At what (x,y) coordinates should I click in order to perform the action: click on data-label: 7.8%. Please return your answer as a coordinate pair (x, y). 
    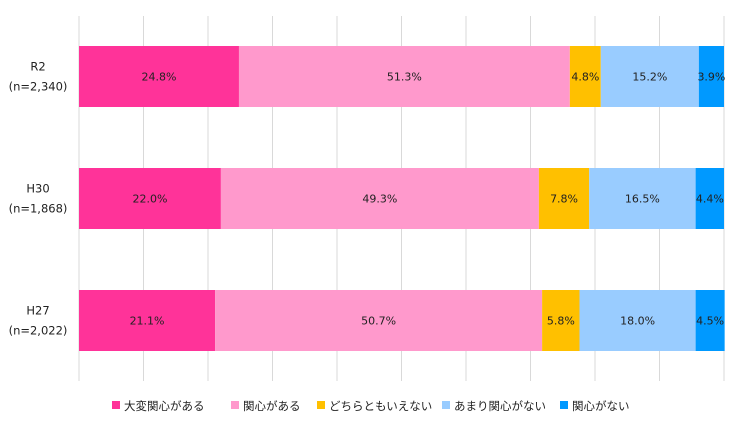
    Looking at the image, I should click on (564, 199).